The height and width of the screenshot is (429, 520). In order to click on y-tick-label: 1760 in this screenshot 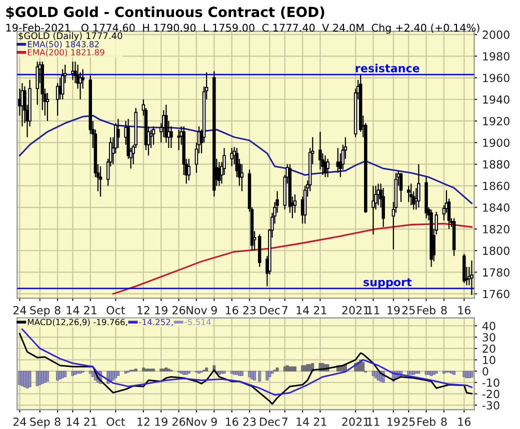, I will do `click(496, 294)`.